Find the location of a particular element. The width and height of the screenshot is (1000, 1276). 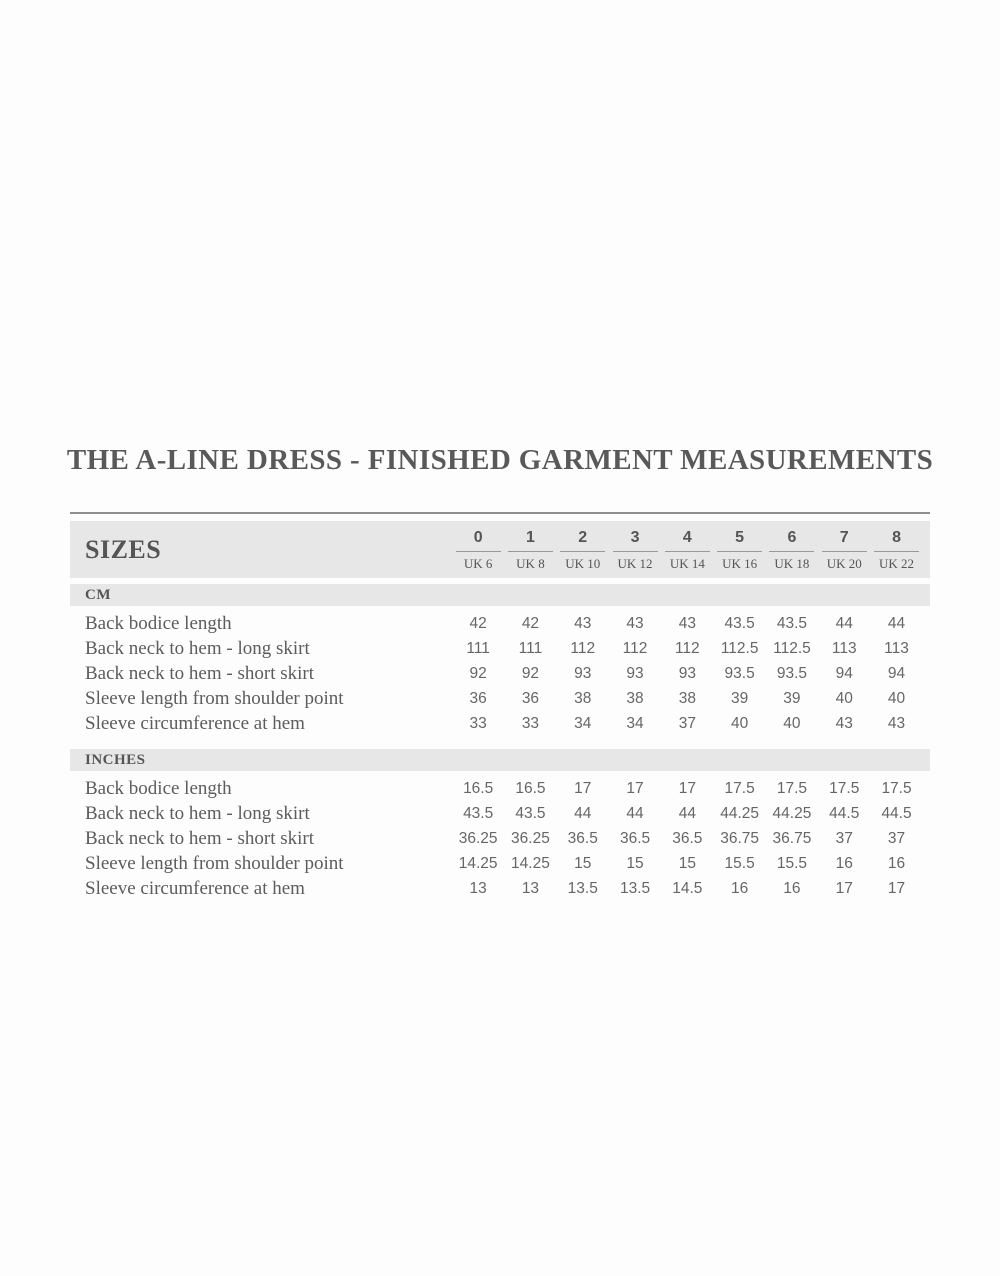

size-number: 4 is located at coordinates (687, 537).